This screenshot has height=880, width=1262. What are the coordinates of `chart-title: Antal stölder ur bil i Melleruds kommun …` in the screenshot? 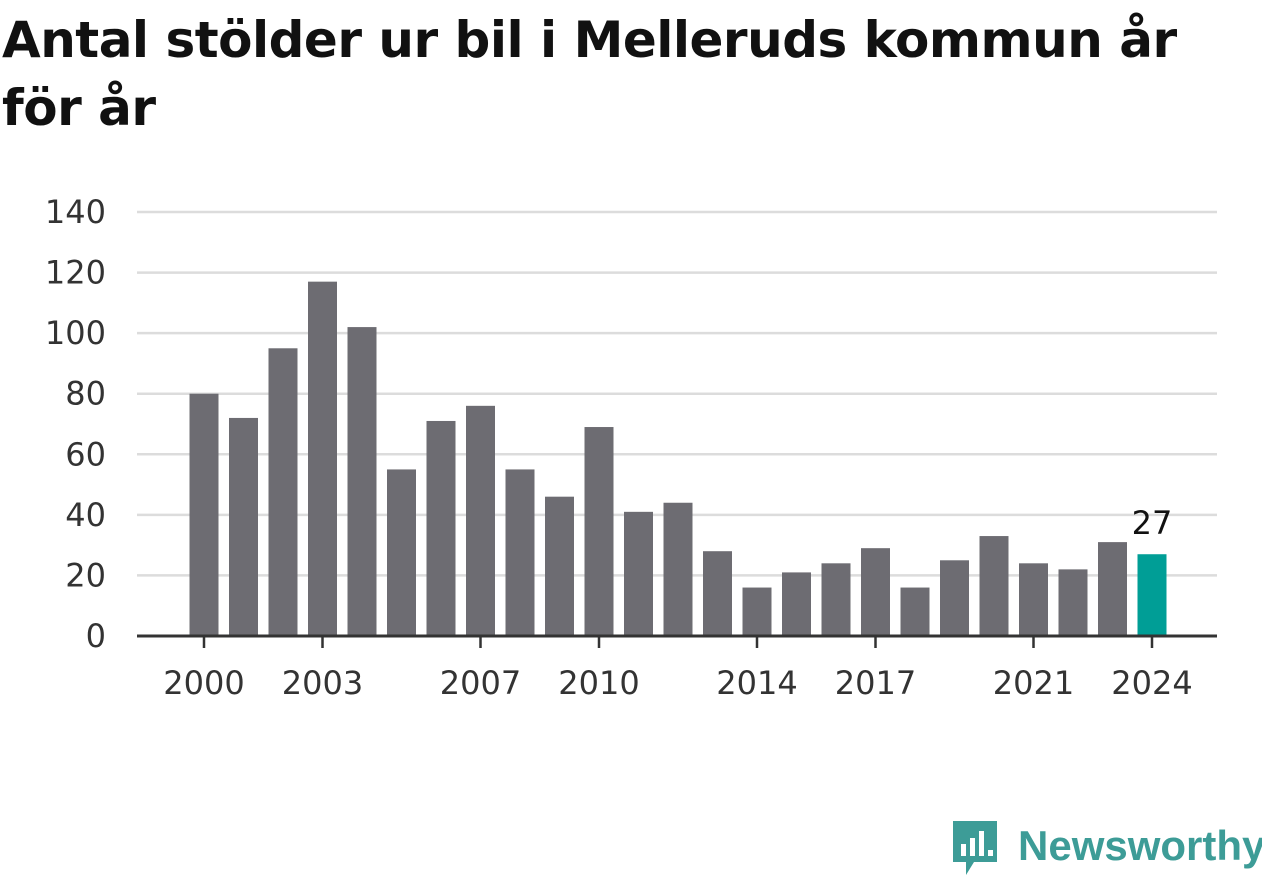 It's located at (589, 74).